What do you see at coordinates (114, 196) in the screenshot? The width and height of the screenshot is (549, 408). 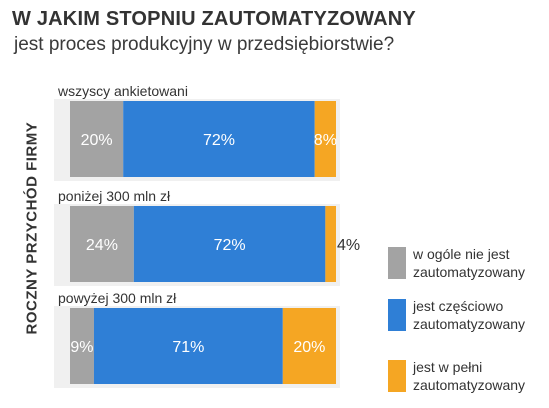 I see `category-label: poniżej 300 mln zł` at bounding box center [114, 196].